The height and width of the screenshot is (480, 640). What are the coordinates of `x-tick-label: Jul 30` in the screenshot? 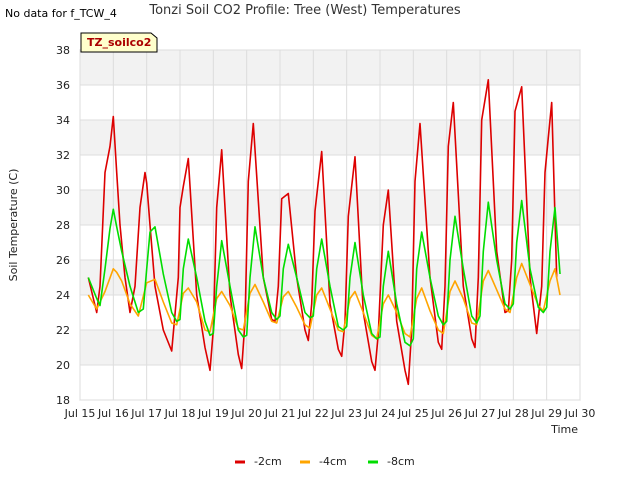 It's located at (580, 413).